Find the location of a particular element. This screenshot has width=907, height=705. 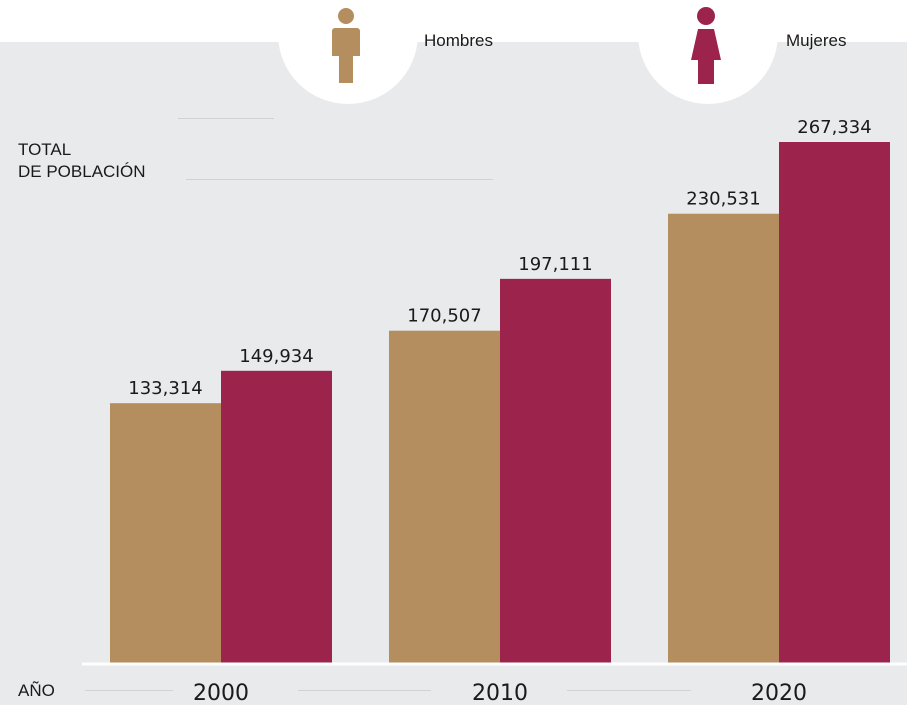

category-label-2000: 2000 is located at coordinates (221, 693).